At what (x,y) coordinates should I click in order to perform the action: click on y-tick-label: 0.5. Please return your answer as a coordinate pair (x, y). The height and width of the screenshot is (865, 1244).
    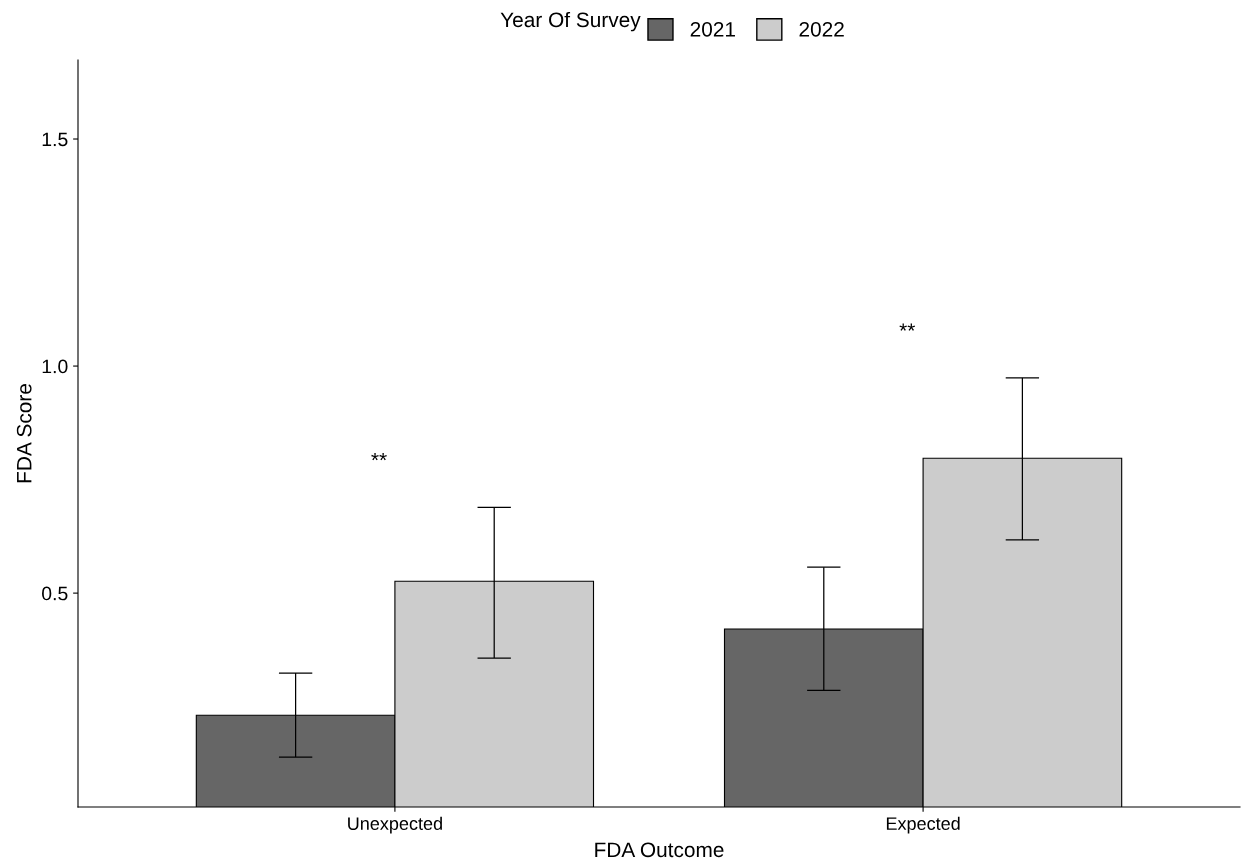
    Looking at the image, I should click on (55, 593).